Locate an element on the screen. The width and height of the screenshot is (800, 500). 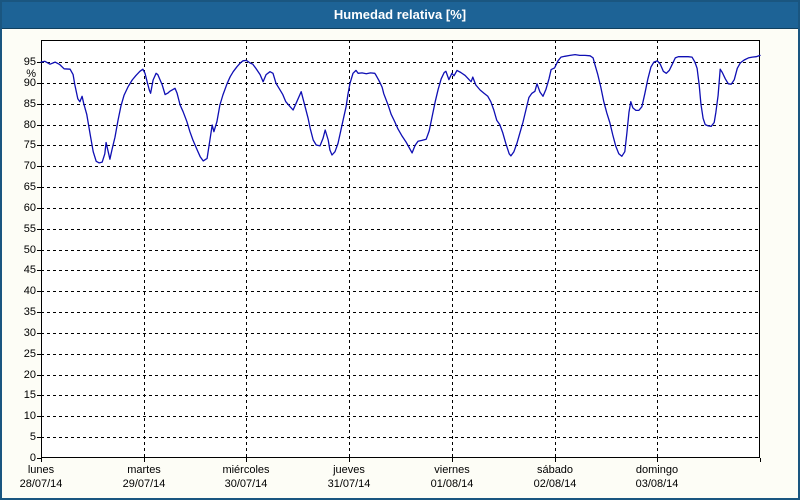
y-tick-label: 95 is located at coordinates (29, 62).